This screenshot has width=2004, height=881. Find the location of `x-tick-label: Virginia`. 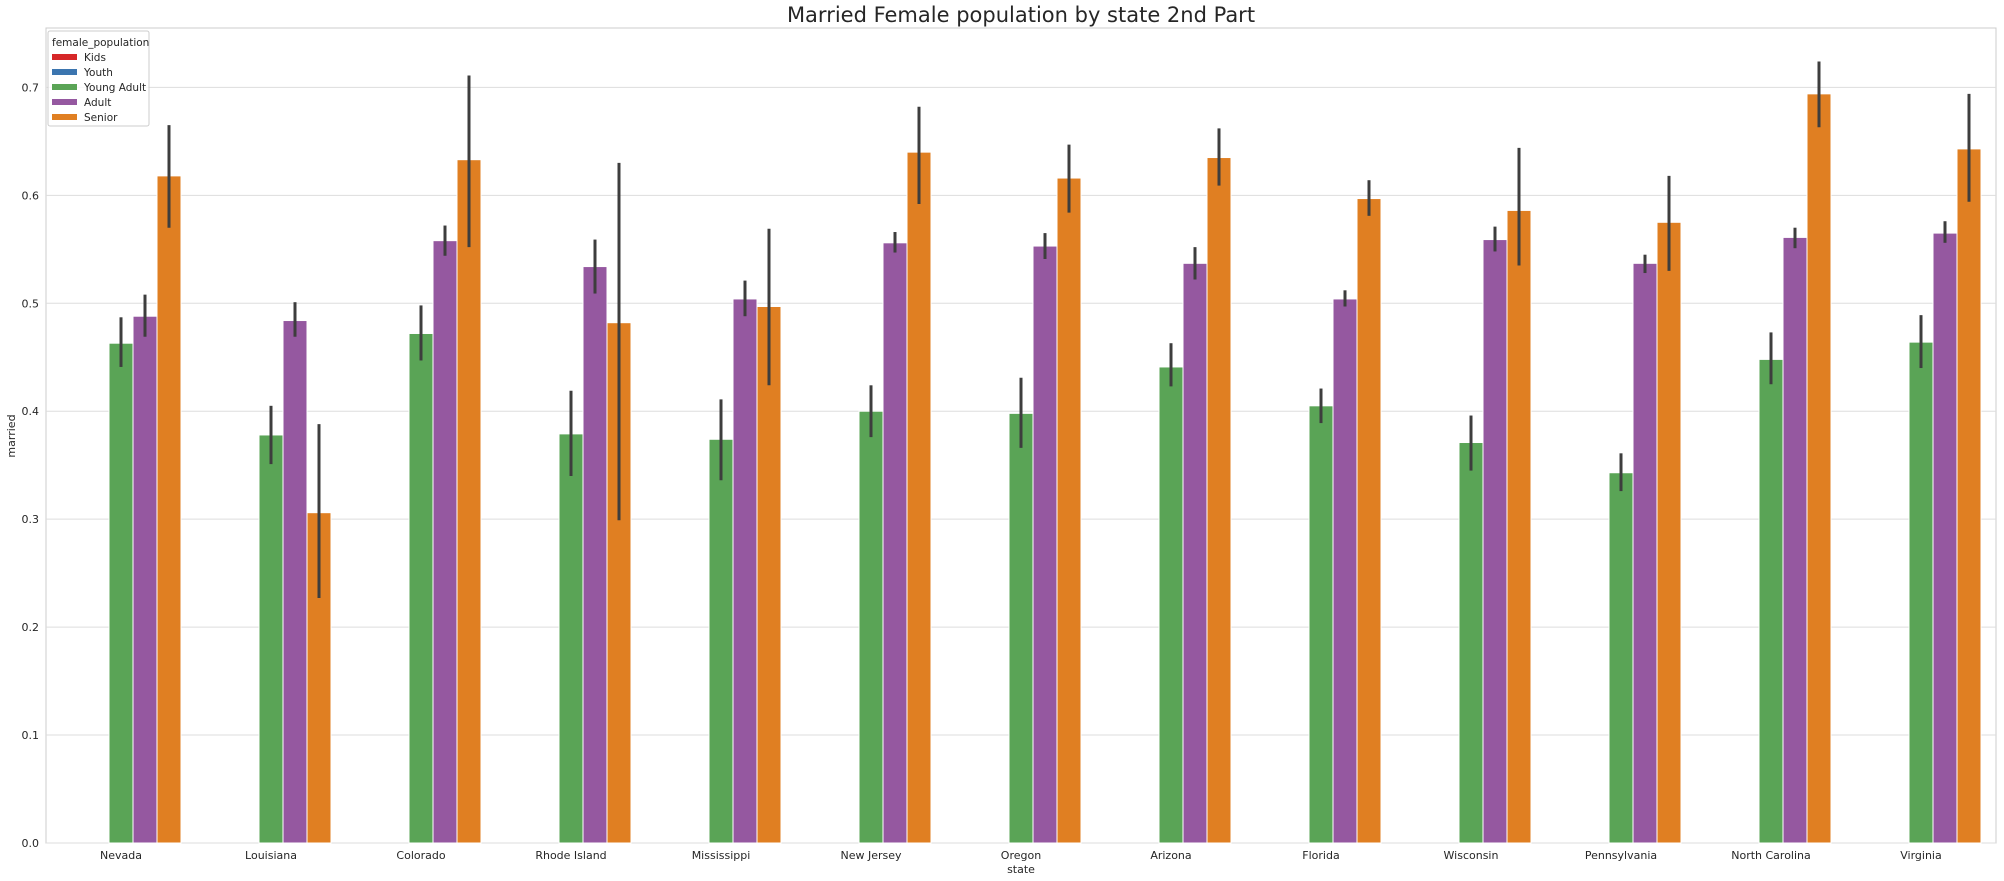

x-tick-label: Virginia is located at coordinates (1920, 855).